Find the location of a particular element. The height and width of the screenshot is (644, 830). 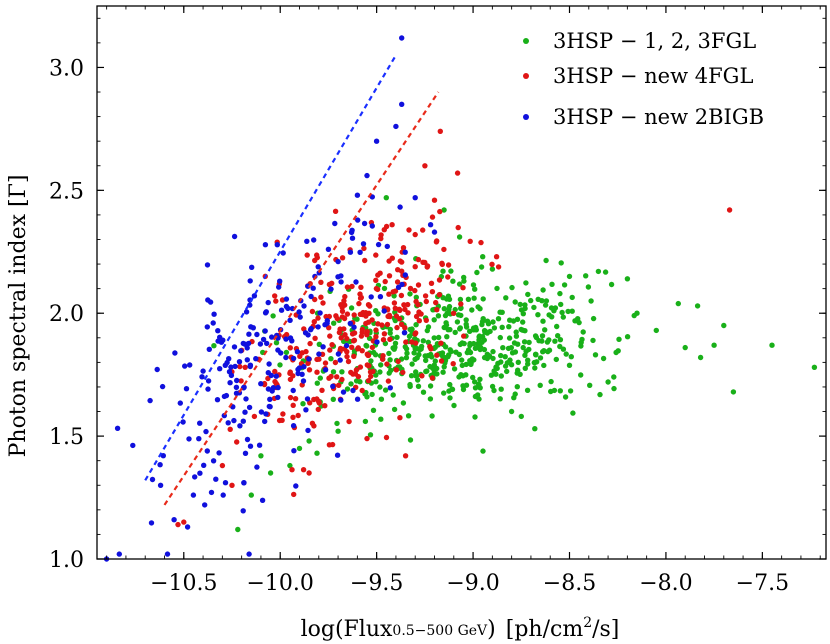

x-tick-label: −10.0 is located at coordinates (280, 583).